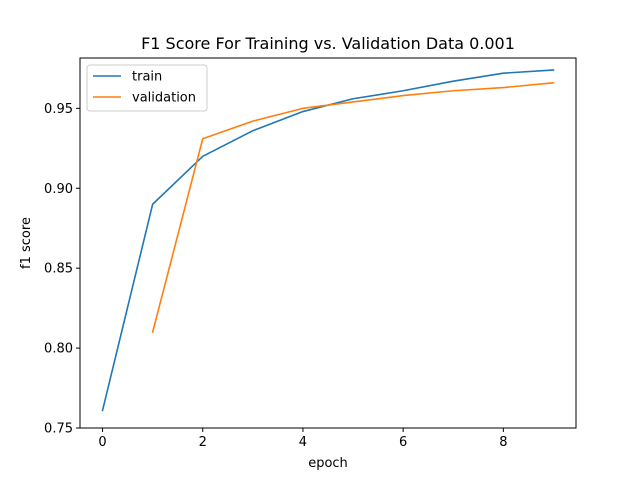 This screenshot has height=480, width=640. Describe the element at coordinates (102, 442) in the screenshot. I see `x-tick-label: 0` at that location.